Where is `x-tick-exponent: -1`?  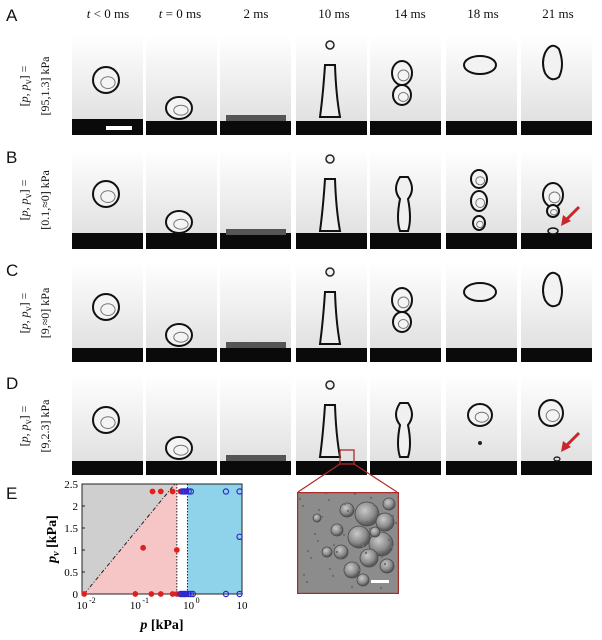 x-tick-exponent: -1 is located at coordinates (145, 600).